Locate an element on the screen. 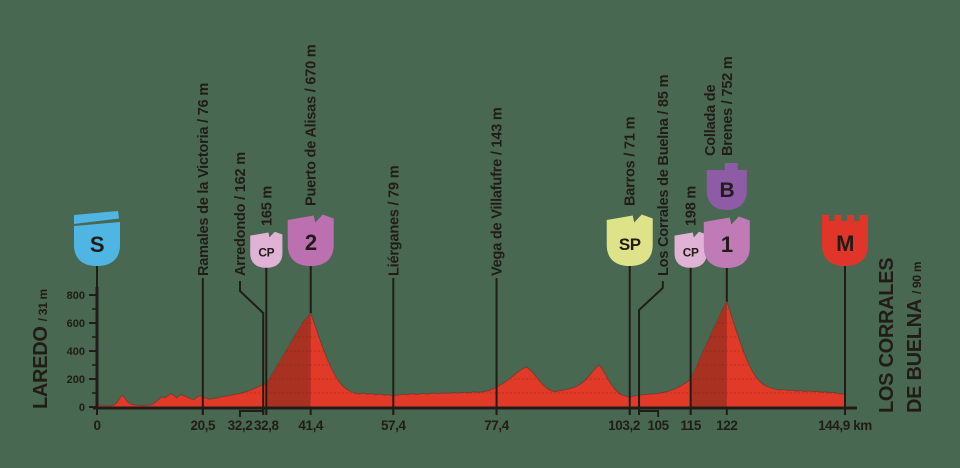 This screenshot has height=468, width=960. finish-location-label-line1: LOS CORRALES is located at coordinates (887, 335).